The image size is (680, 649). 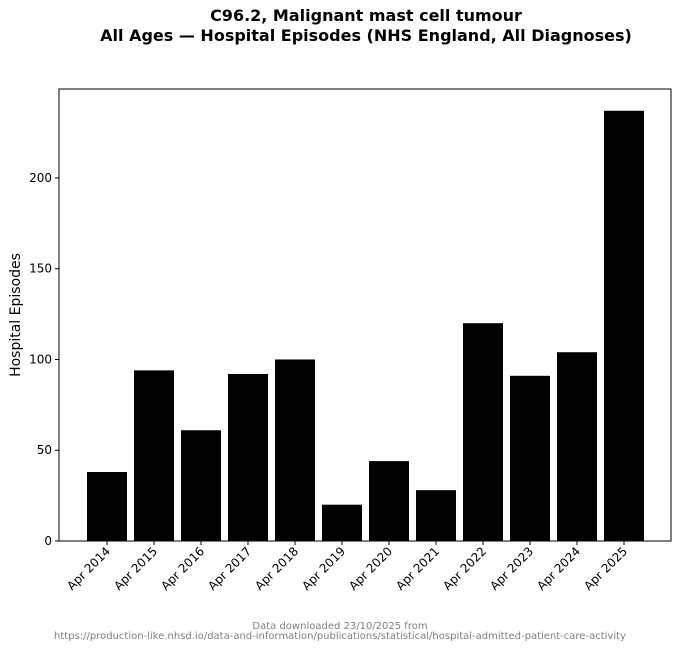 I want to click on y-tick-label: 100, so click(x=40, y=359).